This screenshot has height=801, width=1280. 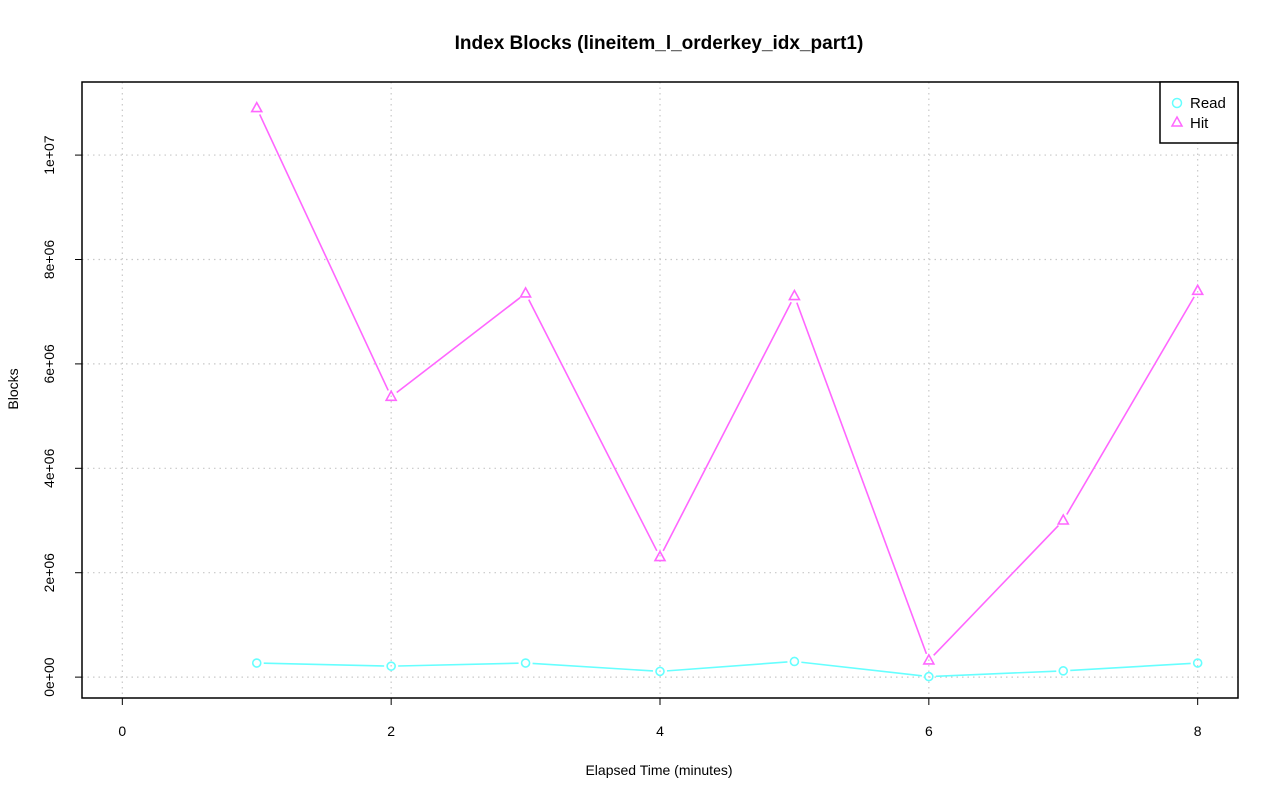 I want to click on x-tick-label-0: 0, so click(x=122, y=731).